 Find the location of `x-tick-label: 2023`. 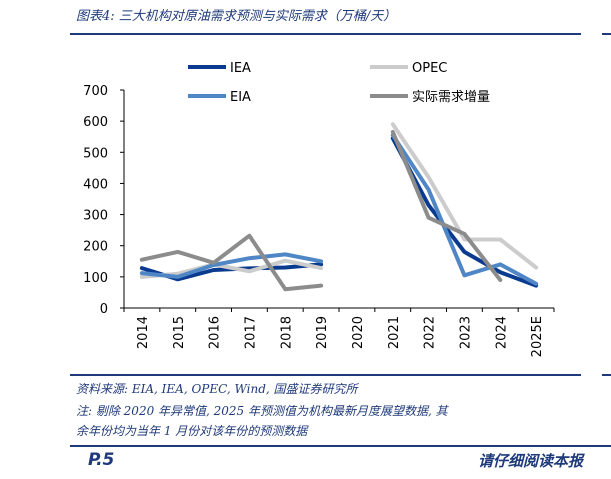

x-tick-label: 2023 is located at coordinates (465, 332).